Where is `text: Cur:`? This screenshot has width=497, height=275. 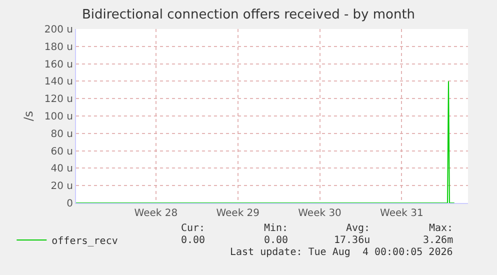 text: Cur: is located at coordinates (193, 228).